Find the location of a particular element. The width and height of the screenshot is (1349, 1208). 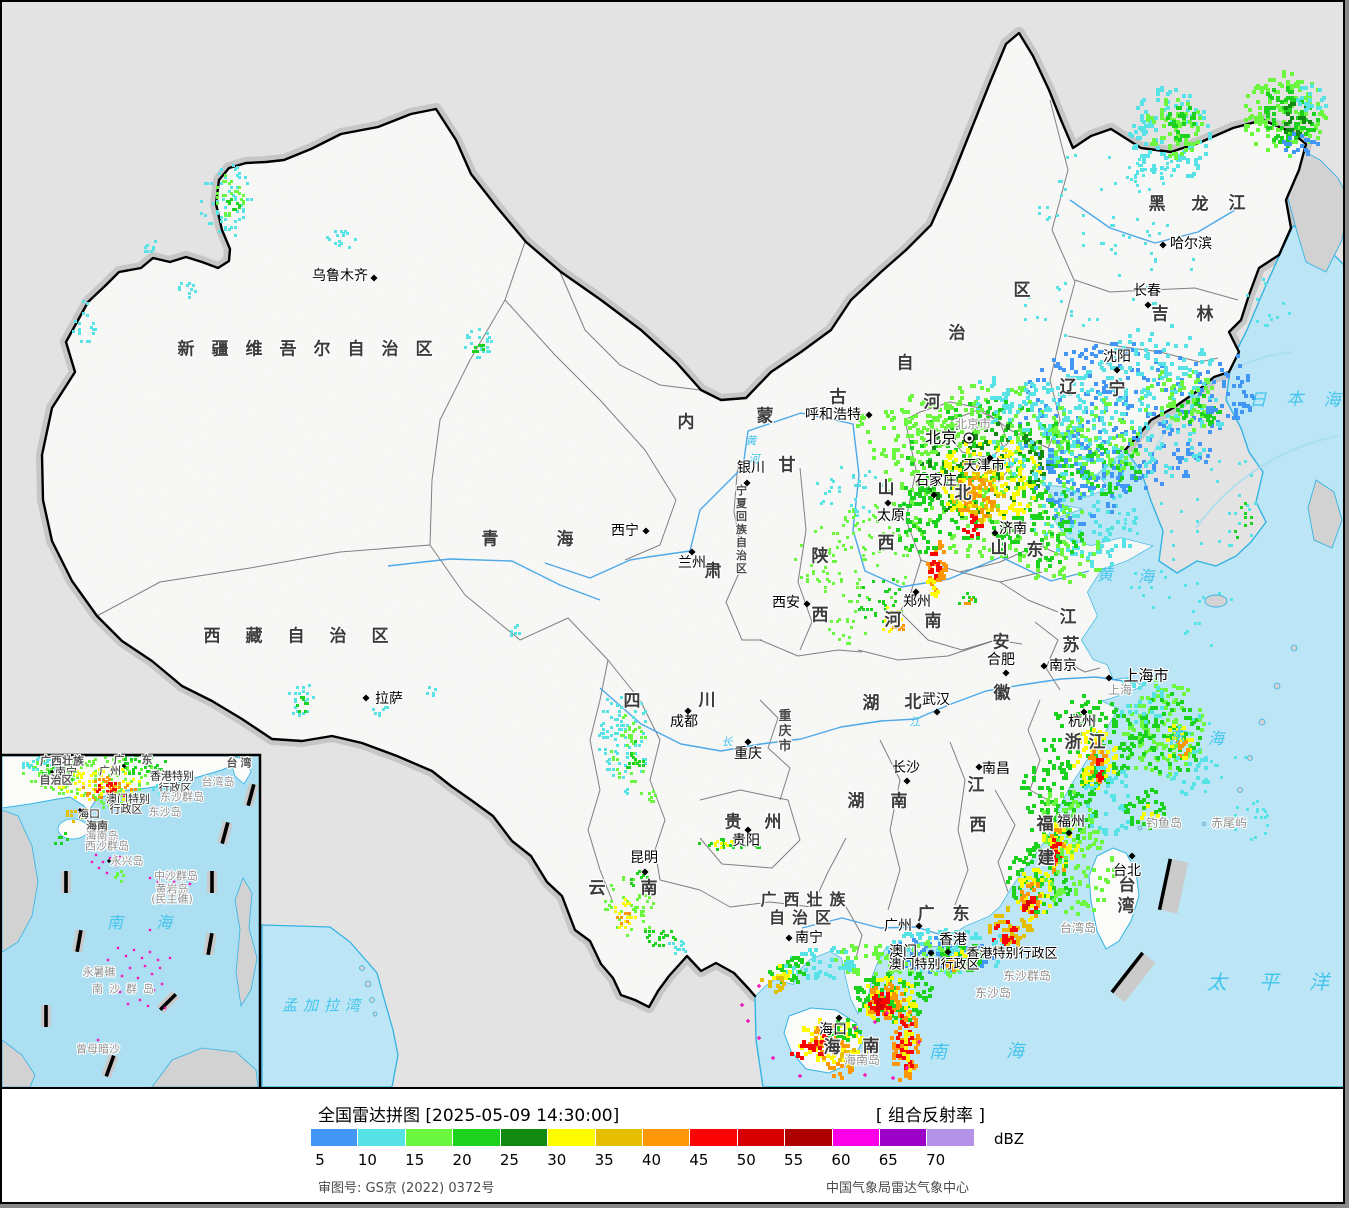

scale-value: 10 is located at coordinates (367, 1160).